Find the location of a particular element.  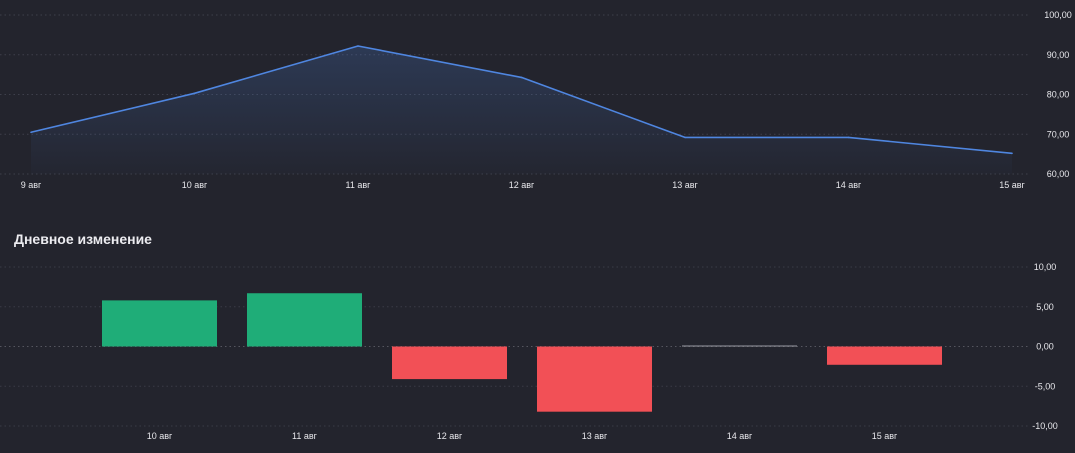

top-y-tick-label: 80,00 is located at coordinates (1058, 95).